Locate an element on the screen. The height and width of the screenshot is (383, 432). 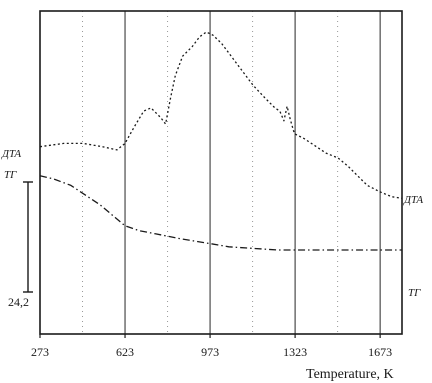
x-axis-title: Temperature, K is located at coordinates (350, 374).